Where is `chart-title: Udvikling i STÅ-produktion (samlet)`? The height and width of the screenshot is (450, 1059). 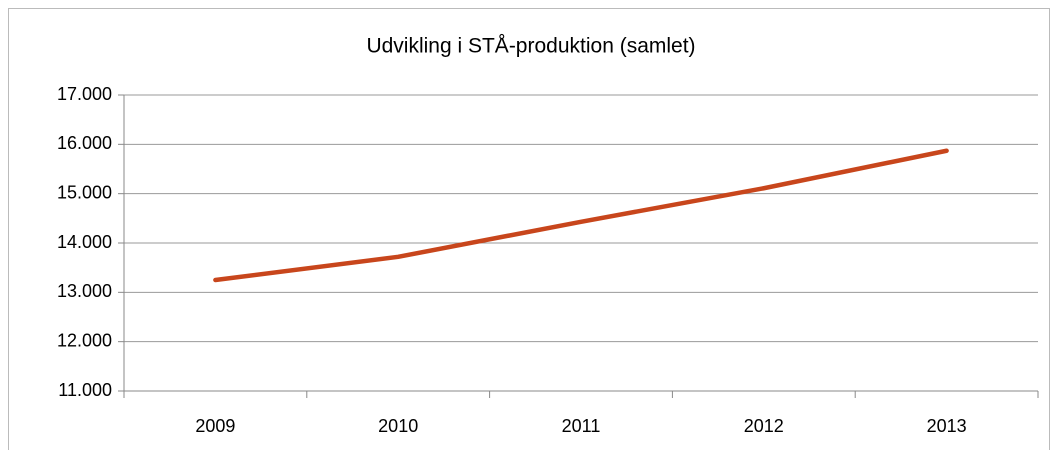
chart-title: Udvikling i STÅ-produktion (samlet) is located at coordinates (530, 46).